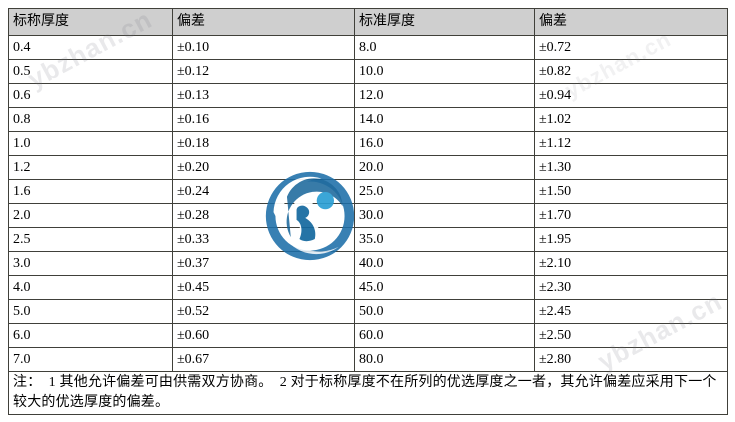 This screenshot has width=735, height=422. Describe the element at coordinates (631, 215) in the screenshot. I see `cell-tolerance-2: ±1.70` at that location.